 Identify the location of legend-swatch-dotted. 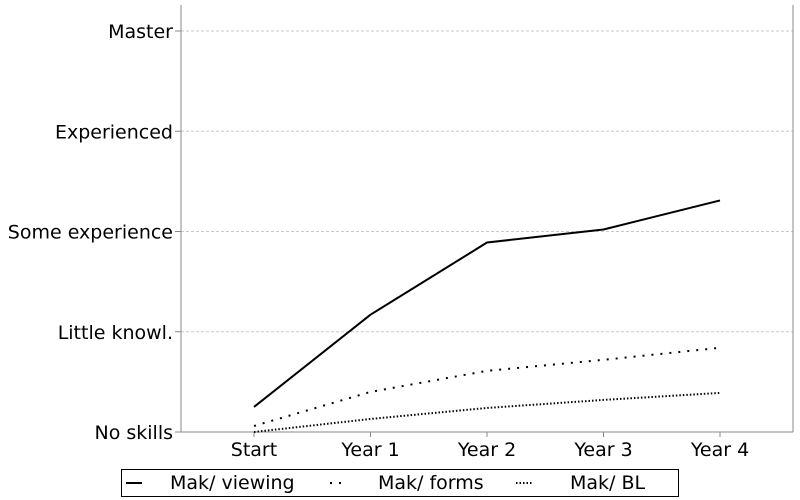
(338, 483).